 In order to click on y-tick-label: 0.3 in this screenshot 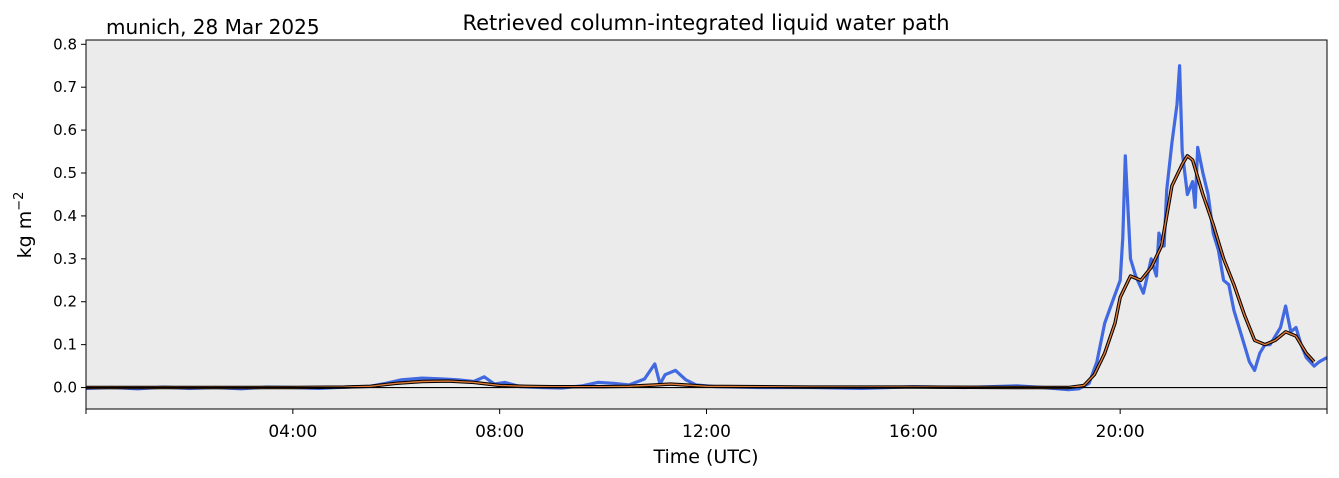, I will do `click(65, 259)`.